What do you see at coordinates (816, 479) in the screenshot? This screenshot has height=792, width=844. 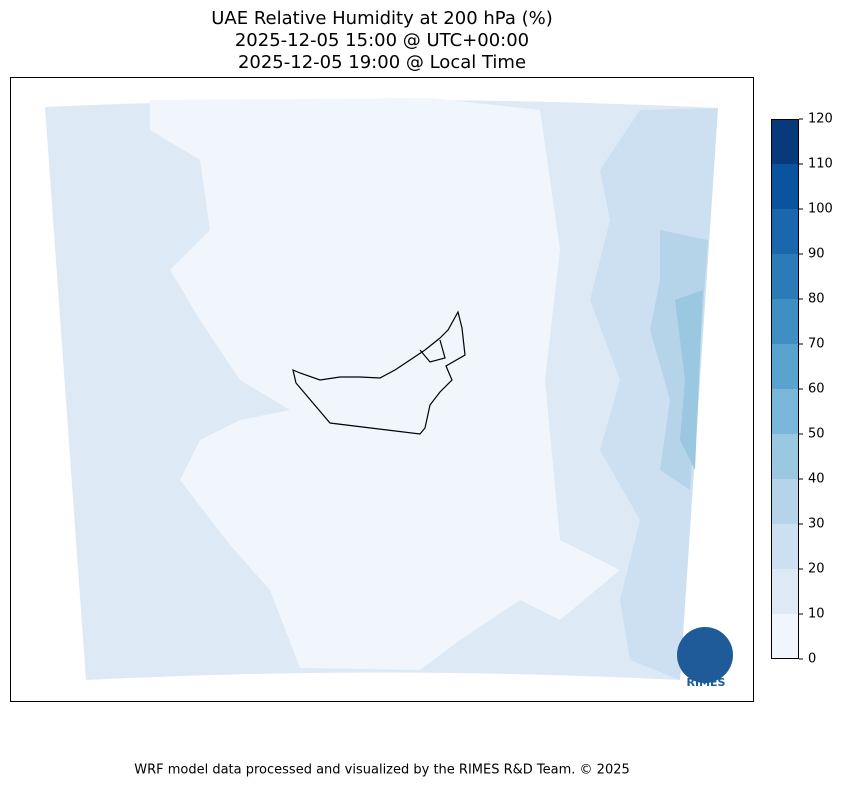 I see `tick-label: 40` at bounding box center [816, 479].